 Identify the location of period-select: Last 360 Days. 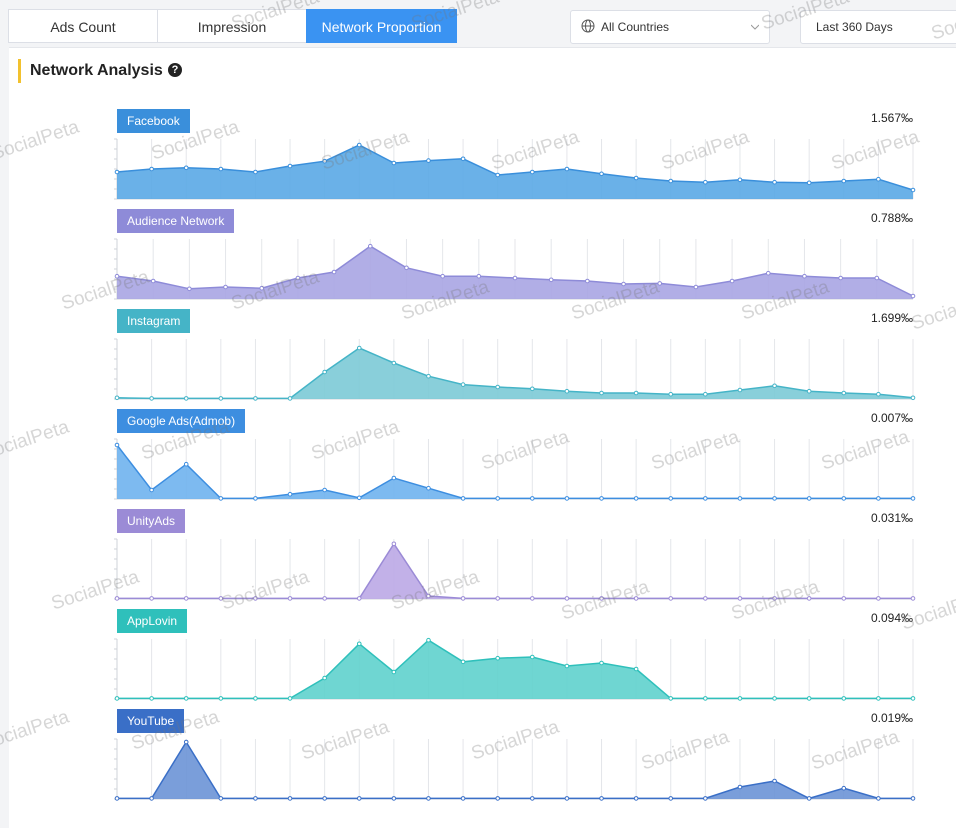
(878, 27).